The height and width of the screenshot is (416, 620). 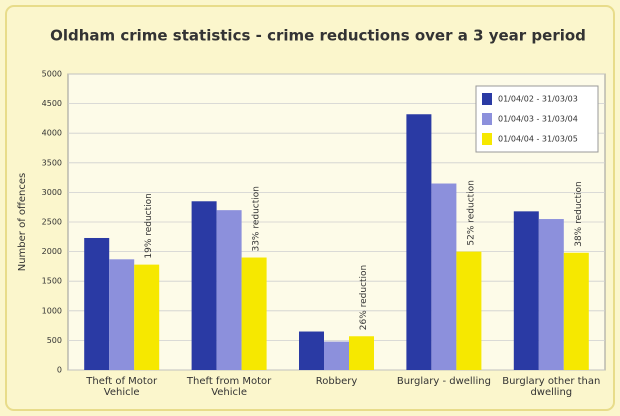 I want to click on x-tick-label: Theft from Motor Vehicle, so click(x=229, y=387).